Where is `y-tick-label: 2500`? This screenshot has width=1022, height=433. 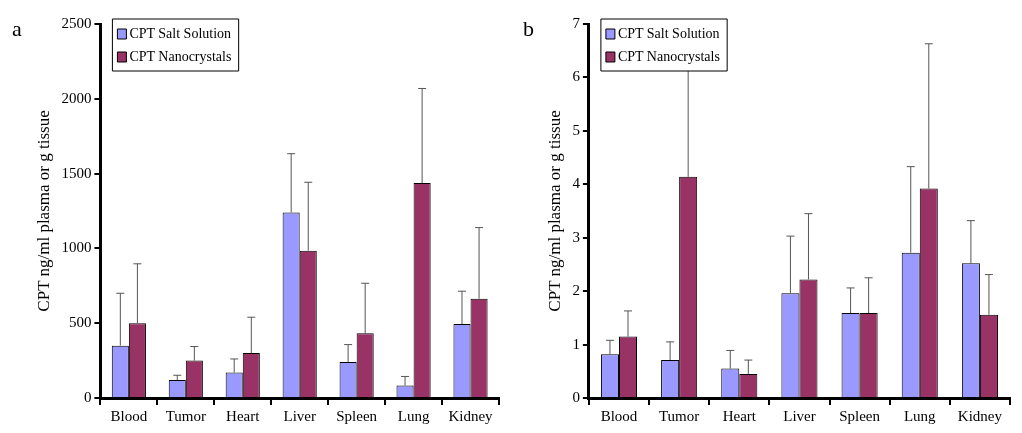 y-tick-label: 2500 is located at coordinates (76, 22).